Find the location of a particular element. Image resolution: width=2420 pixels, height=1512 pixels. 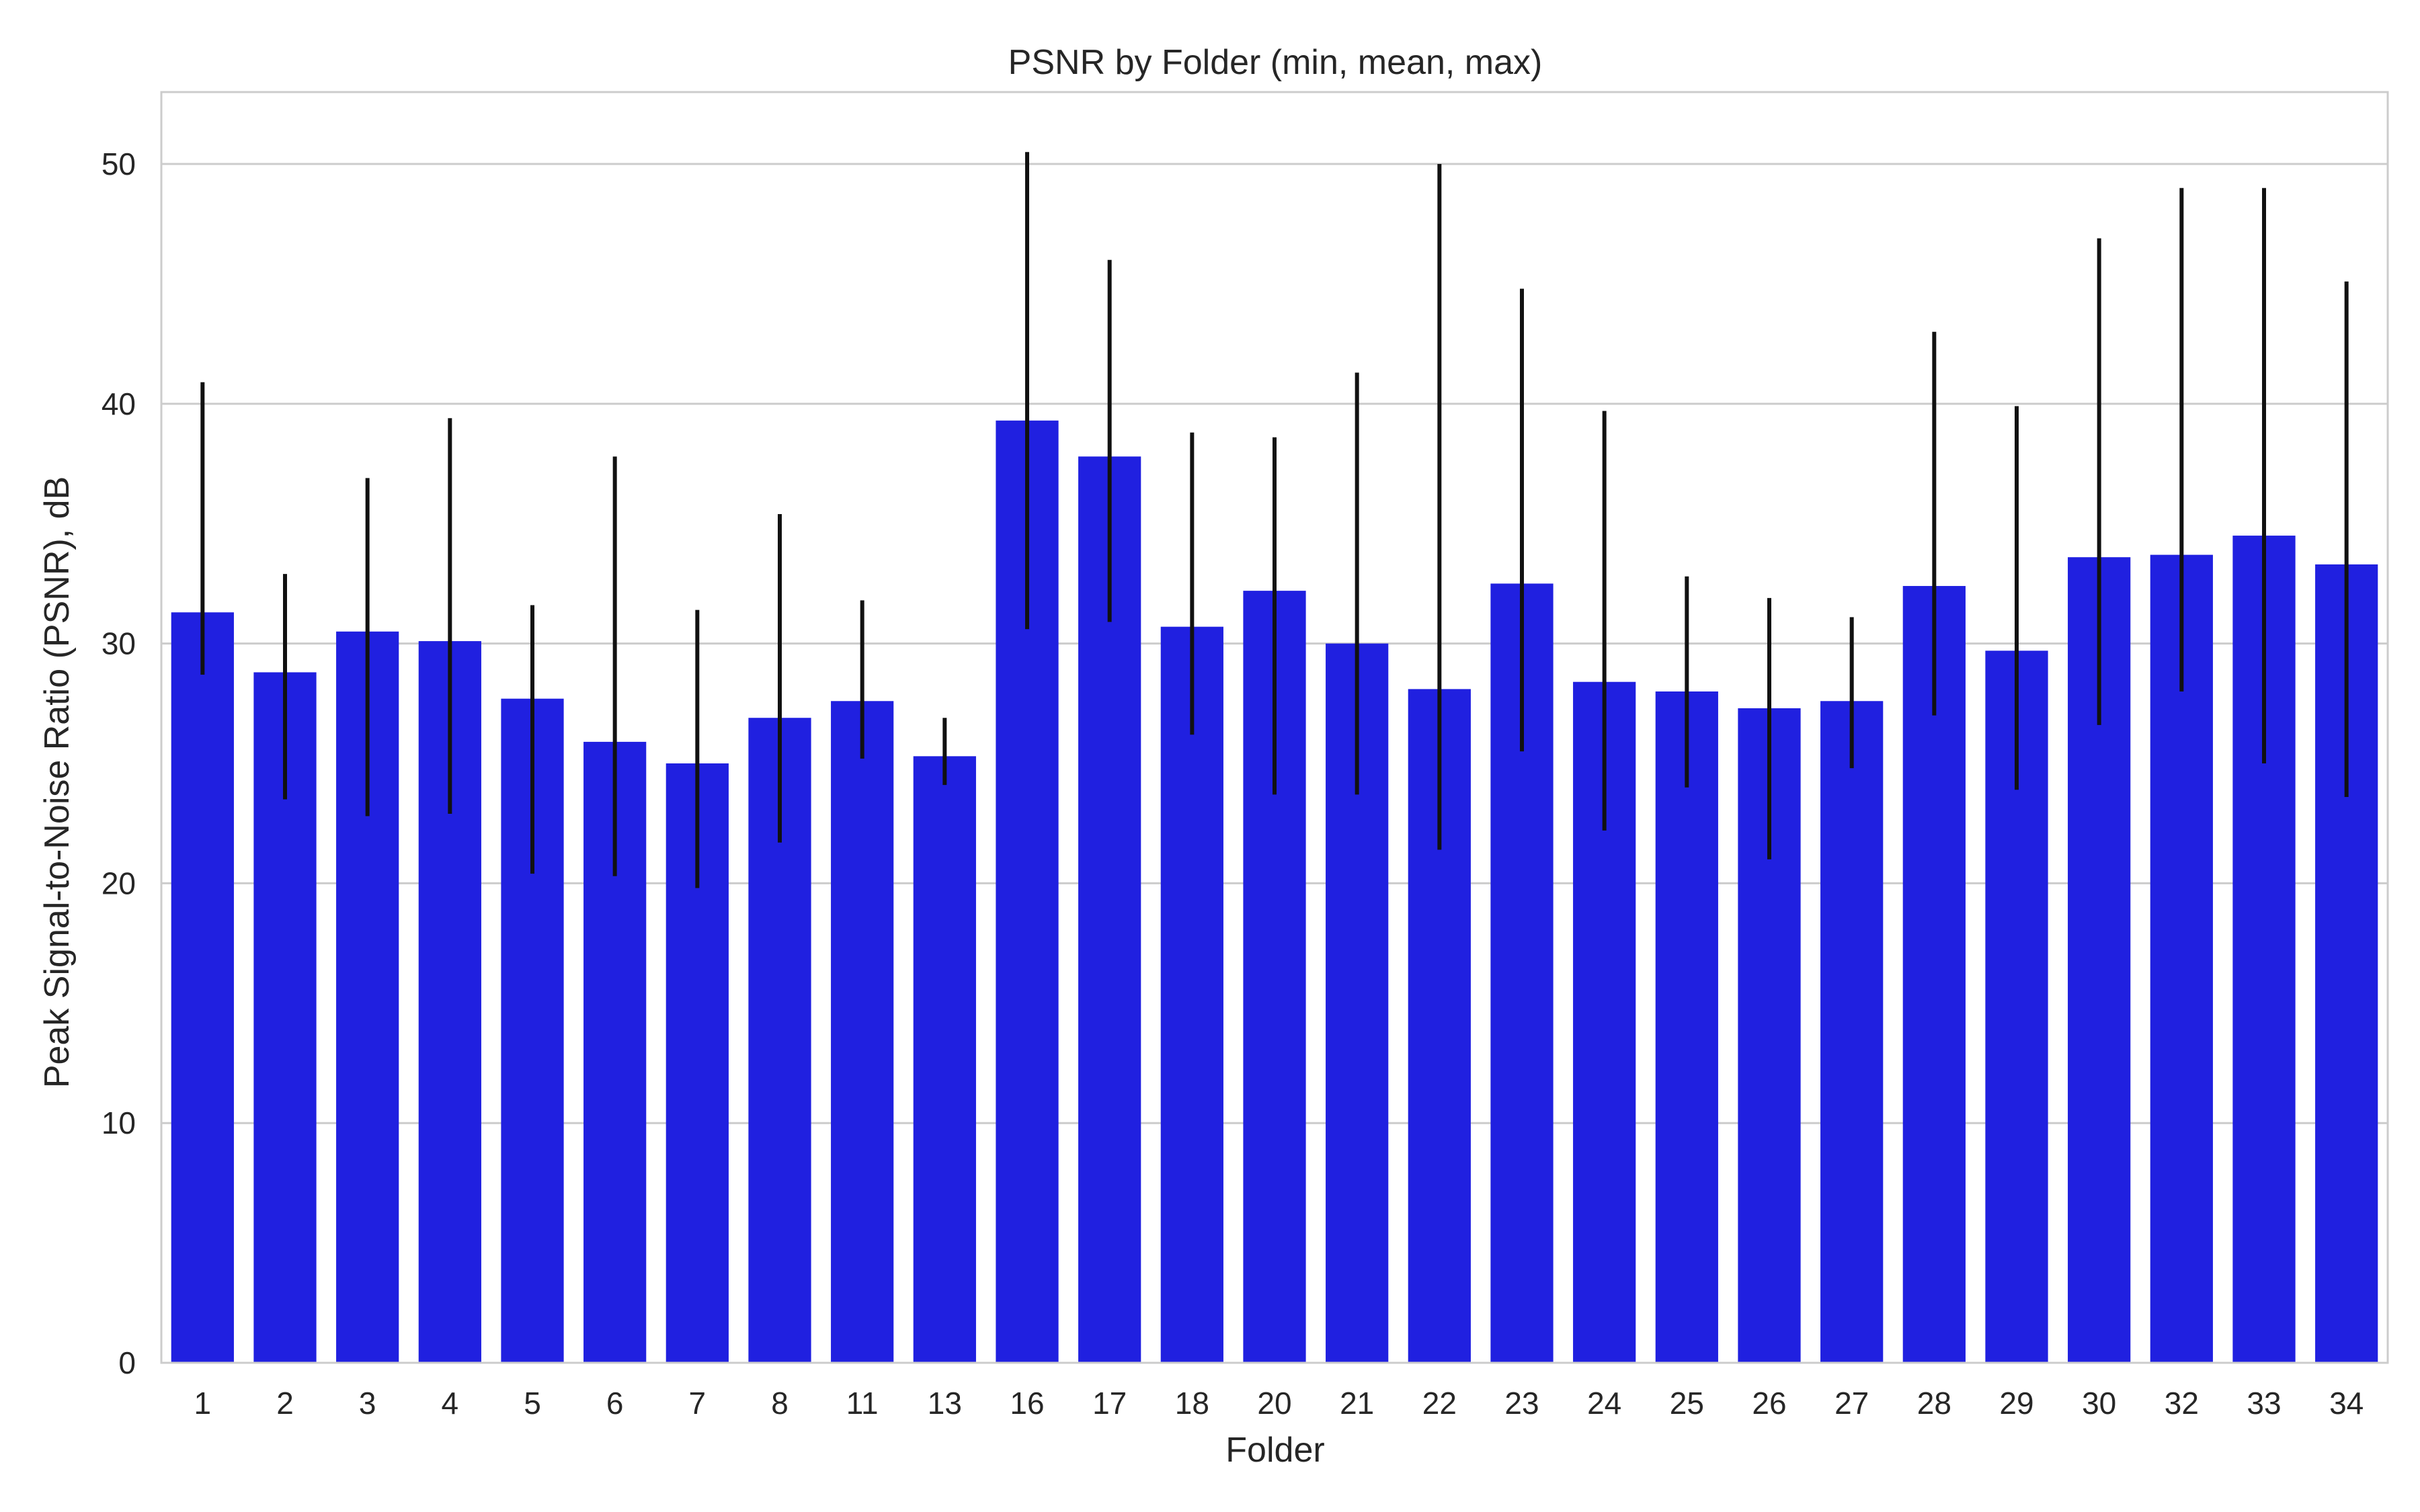

x-tick-label: 5 is located at coordinates (532, 1403).